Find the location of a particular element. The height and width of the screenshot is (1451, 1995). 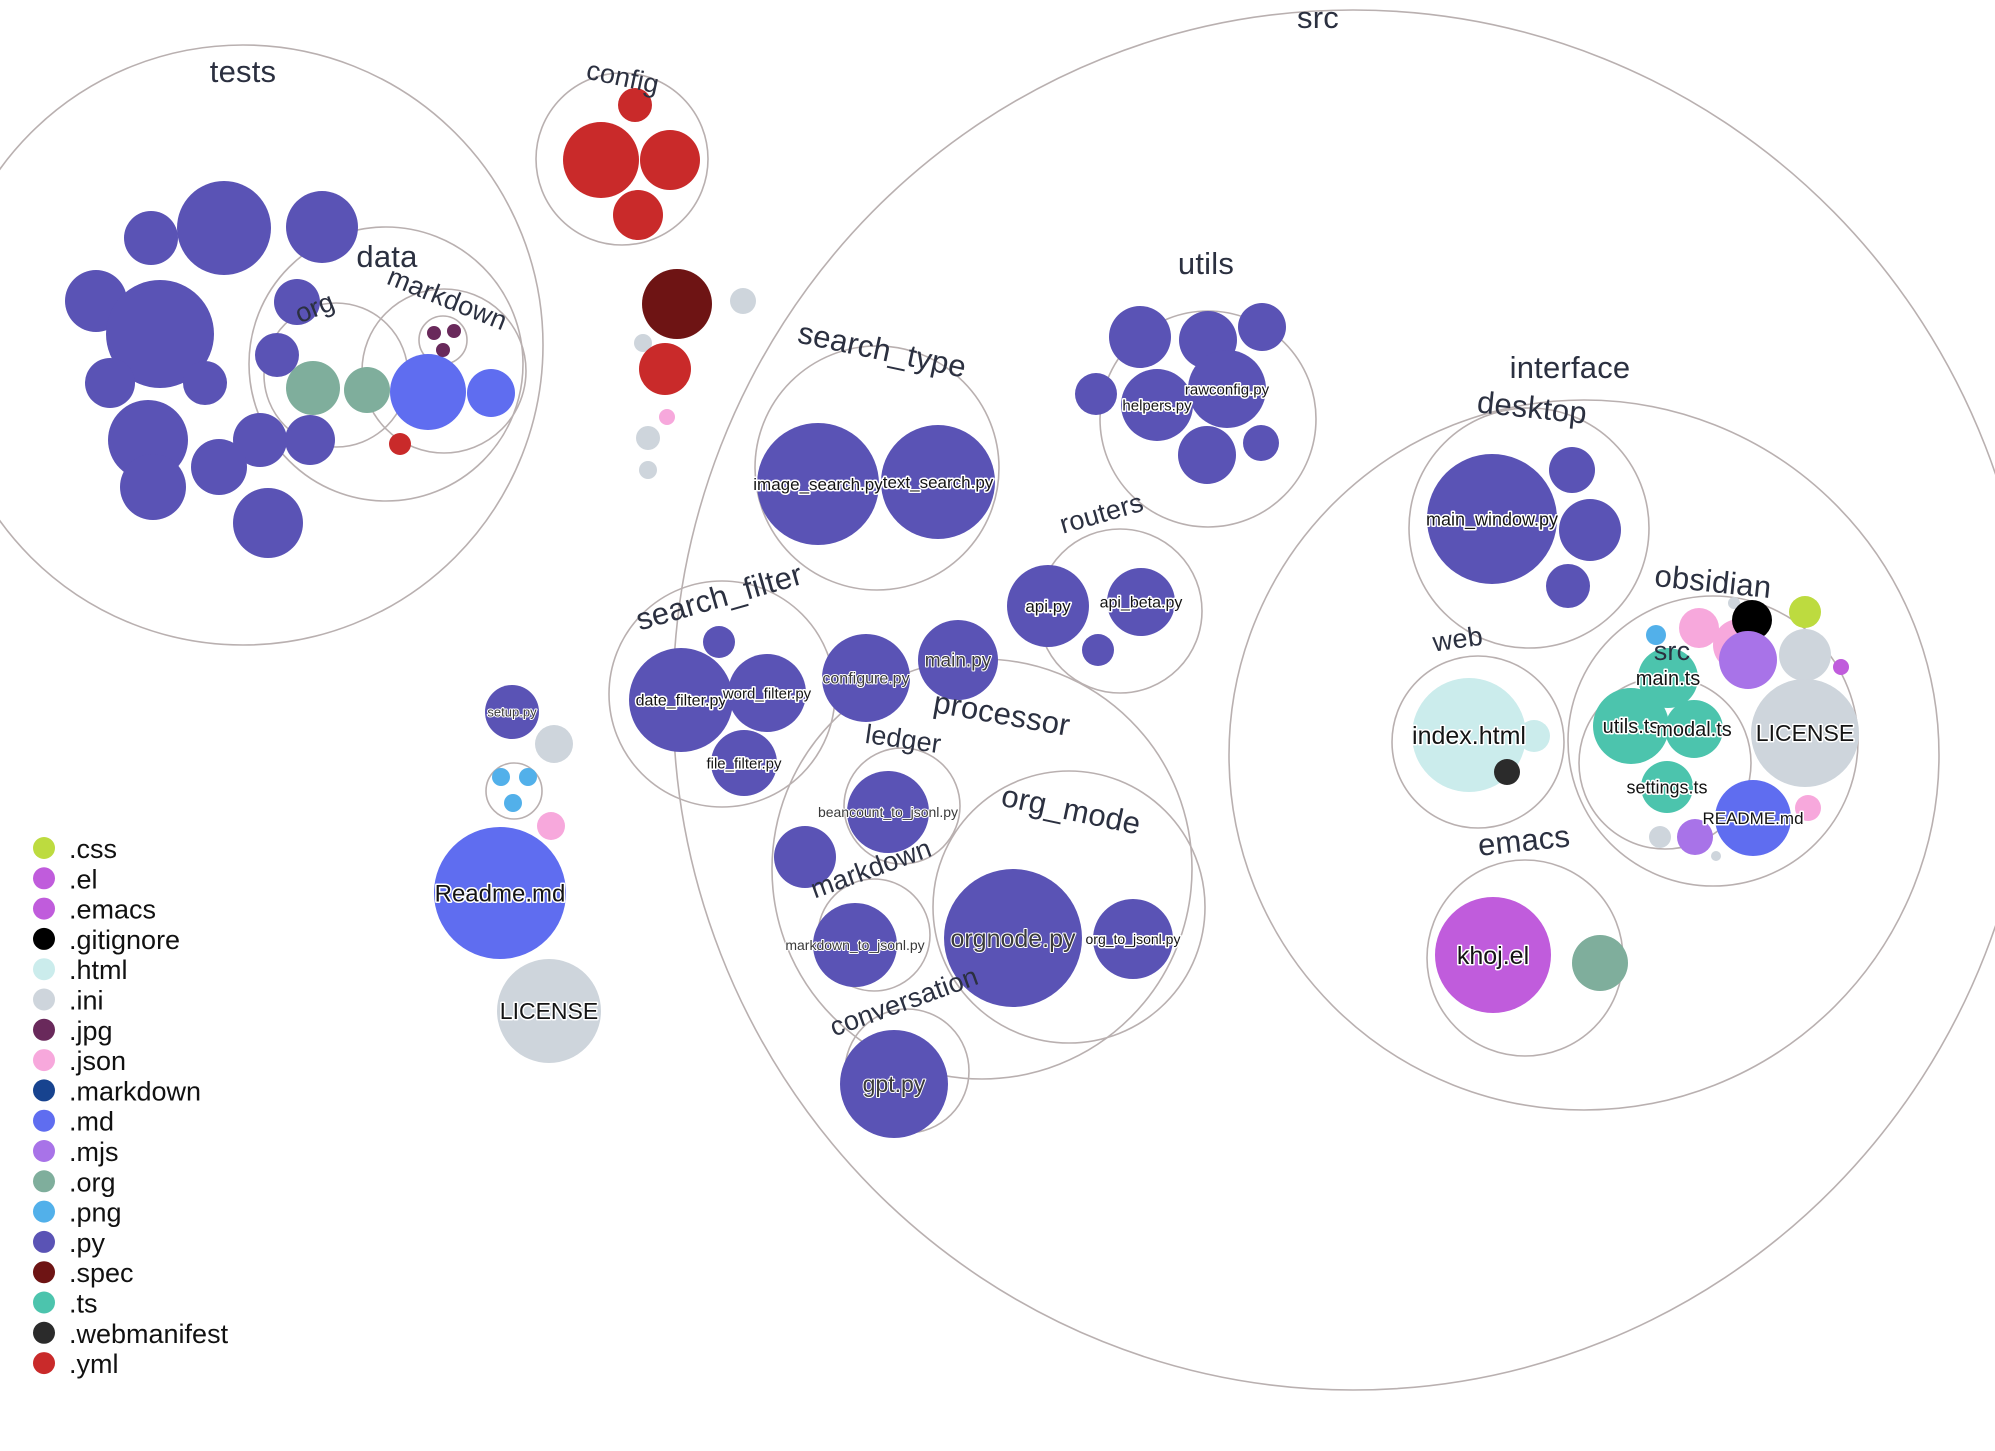

file-circle-image-search-py is located at coordinates (818, 484).